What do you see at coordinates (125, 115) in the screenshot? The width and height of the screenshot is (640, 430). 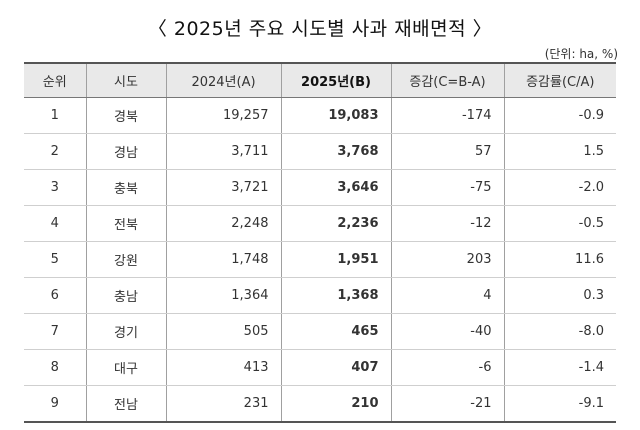 I see `cell-region: 경북` at bounding box center [125, 115].